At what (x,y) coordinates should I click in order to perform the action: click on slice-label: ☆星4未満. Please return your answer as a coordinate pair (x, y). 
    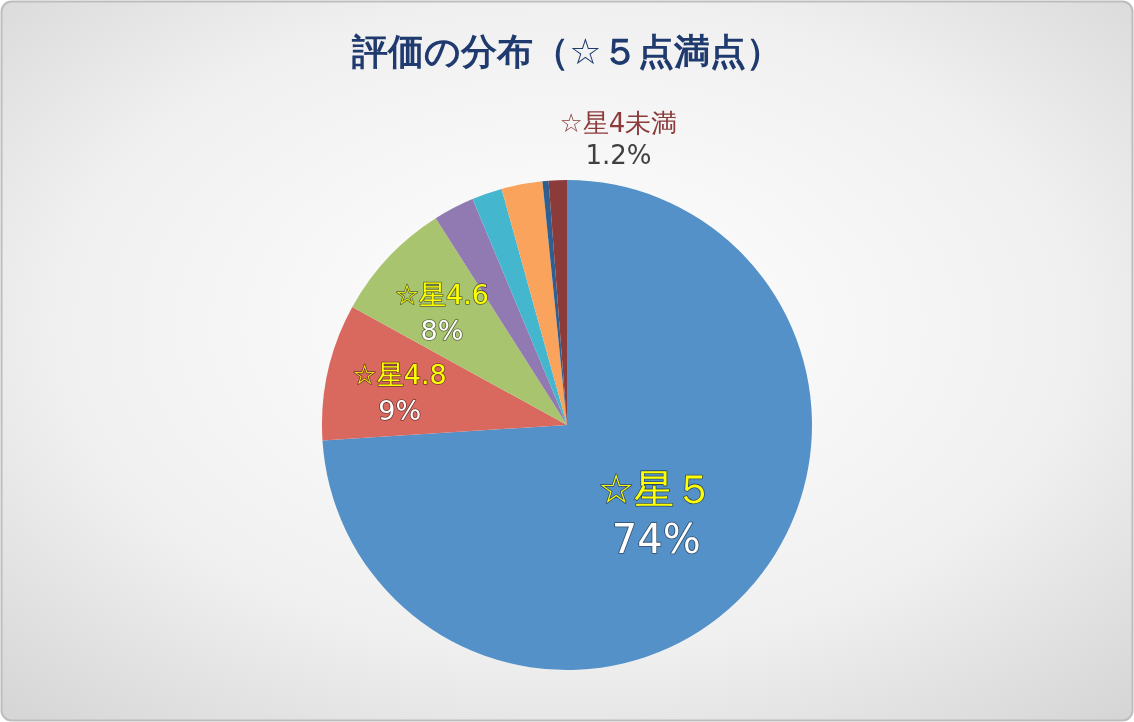
    Looking at the image, I should click on (618, 123).